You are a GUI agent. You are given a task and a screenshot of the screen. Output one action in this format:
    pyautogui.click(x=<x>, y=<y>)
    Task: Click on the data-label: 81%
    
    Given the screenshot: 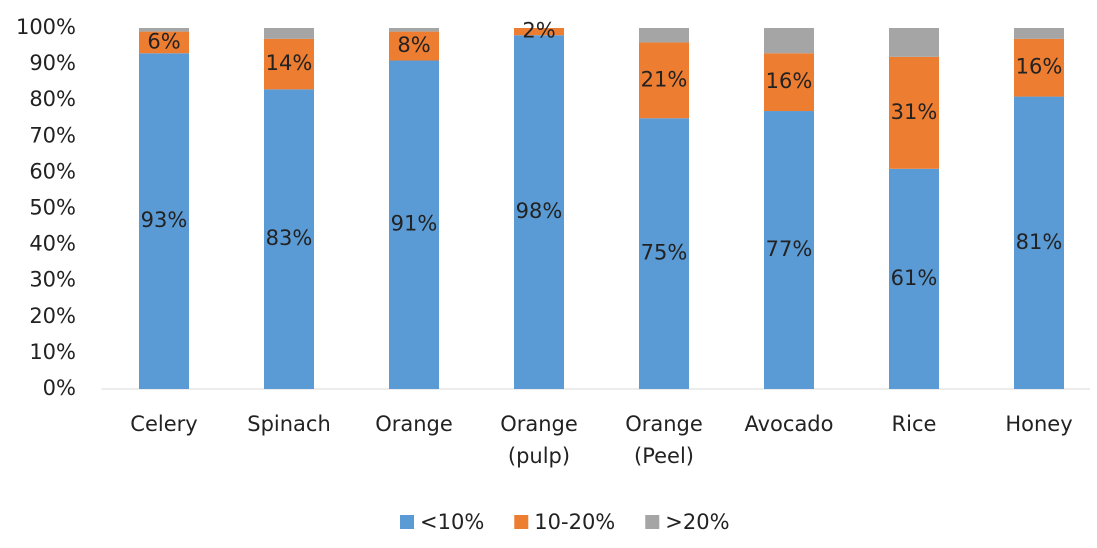 What is the action you would take?
    pyautogui.click(x=1039, y=242)
    